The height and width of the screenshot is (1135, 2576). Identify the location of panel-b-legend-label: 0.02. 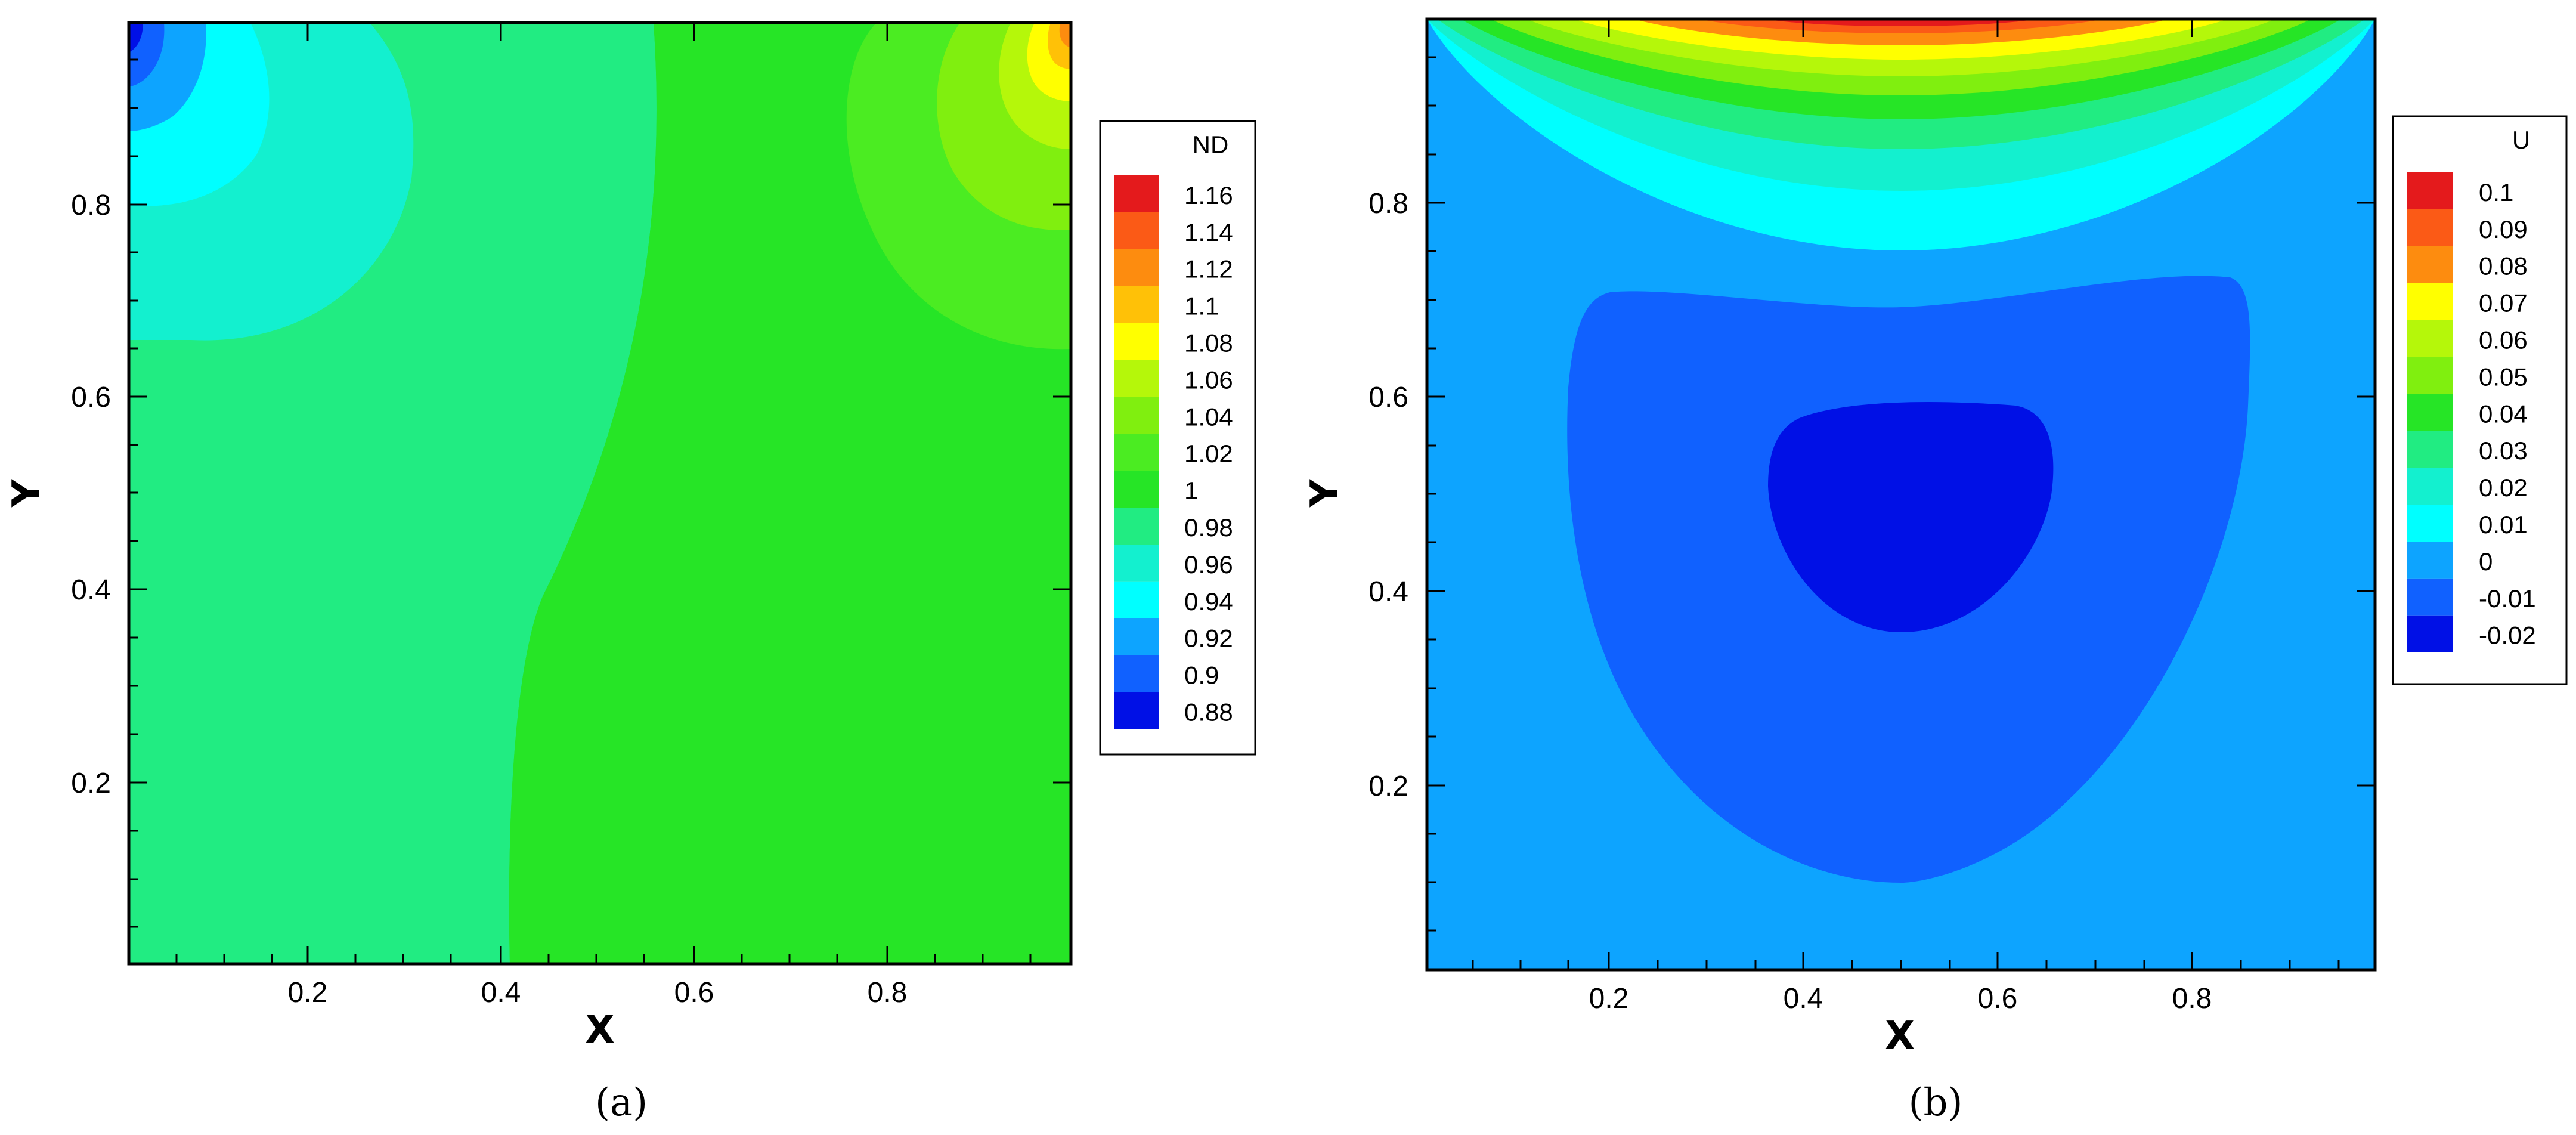
(2503, 488).